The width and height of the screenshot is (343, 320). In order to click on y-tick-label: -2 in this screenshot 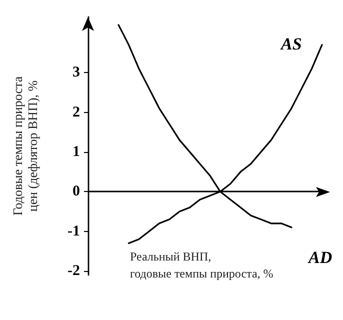, I will do `click(74, 271)`.